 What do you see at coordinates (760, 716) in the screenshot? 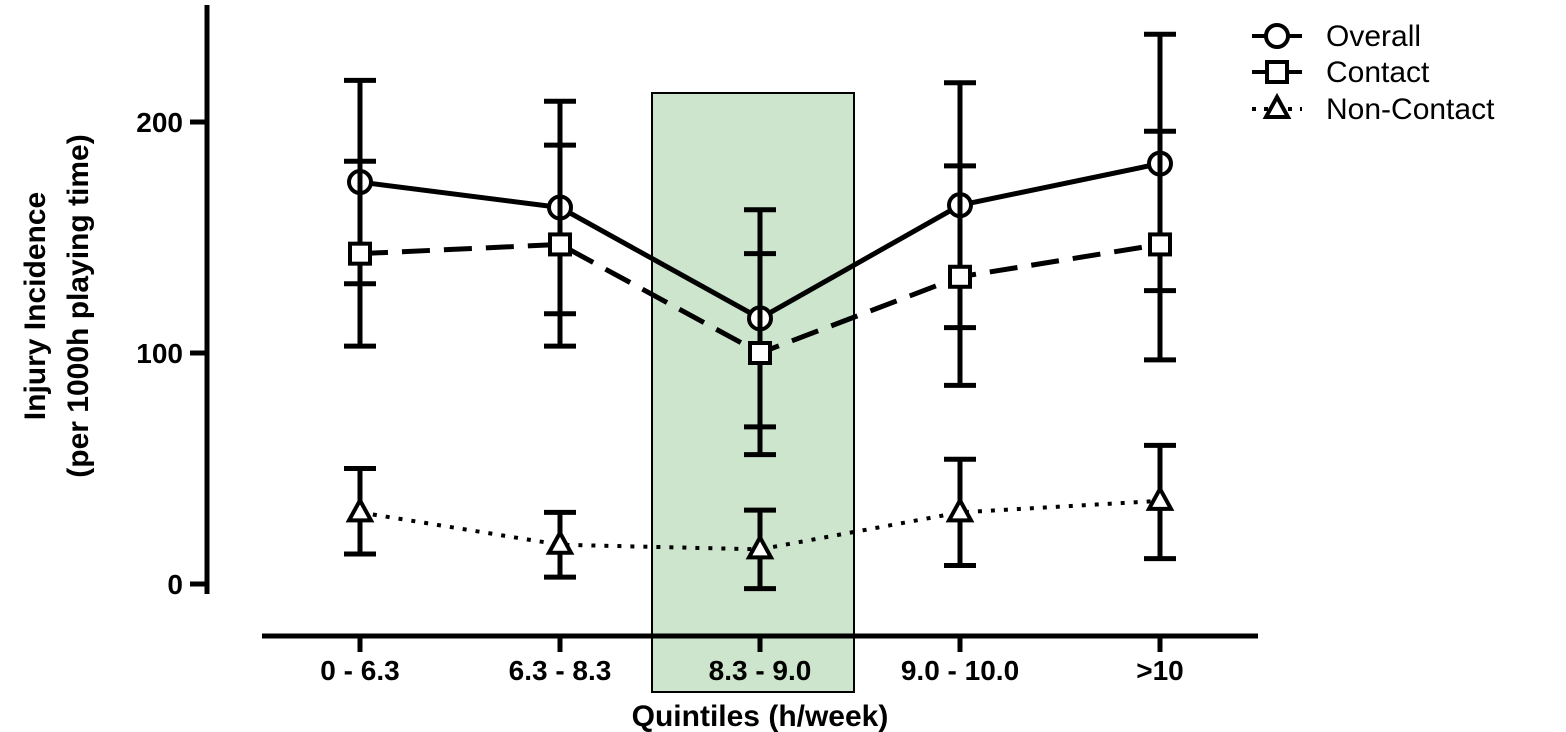
I see `x-axis-title: Quintiles (h/week)` at bounding box center [760, 716].